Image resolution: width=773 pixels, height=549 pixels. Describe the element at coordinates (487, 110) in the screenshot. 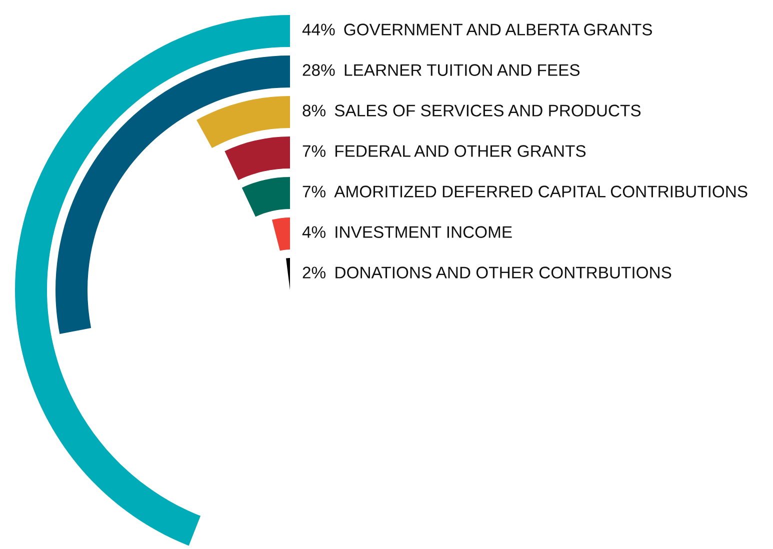

I see `category-label: SALES OF SERVICES AND PRODUCTS` at that location.